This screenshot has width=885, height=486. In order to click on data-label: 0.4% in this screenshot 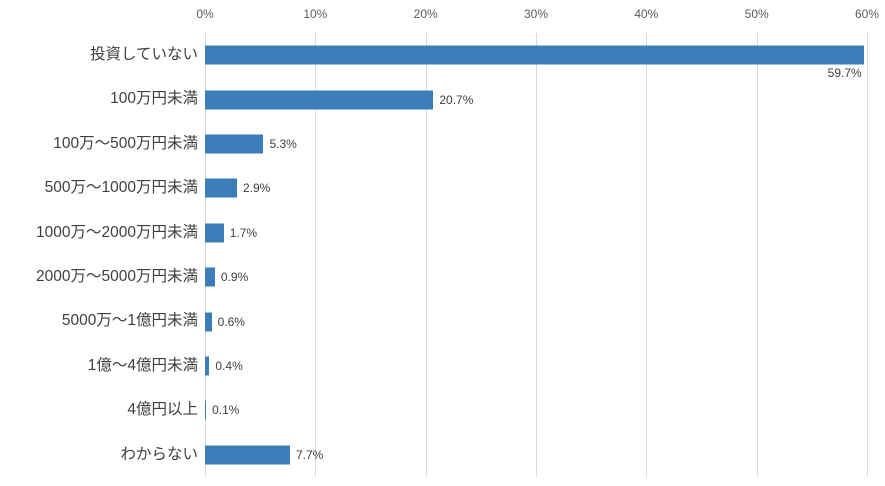, I will do `click(229, 365)`.